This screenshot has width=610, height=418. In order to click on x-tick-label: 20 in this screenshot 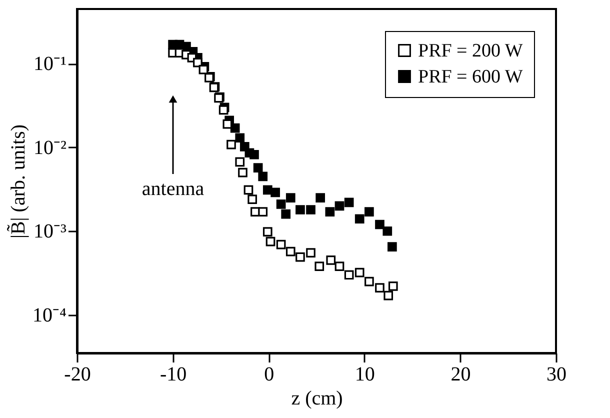, I will do `click(460, 375)`.